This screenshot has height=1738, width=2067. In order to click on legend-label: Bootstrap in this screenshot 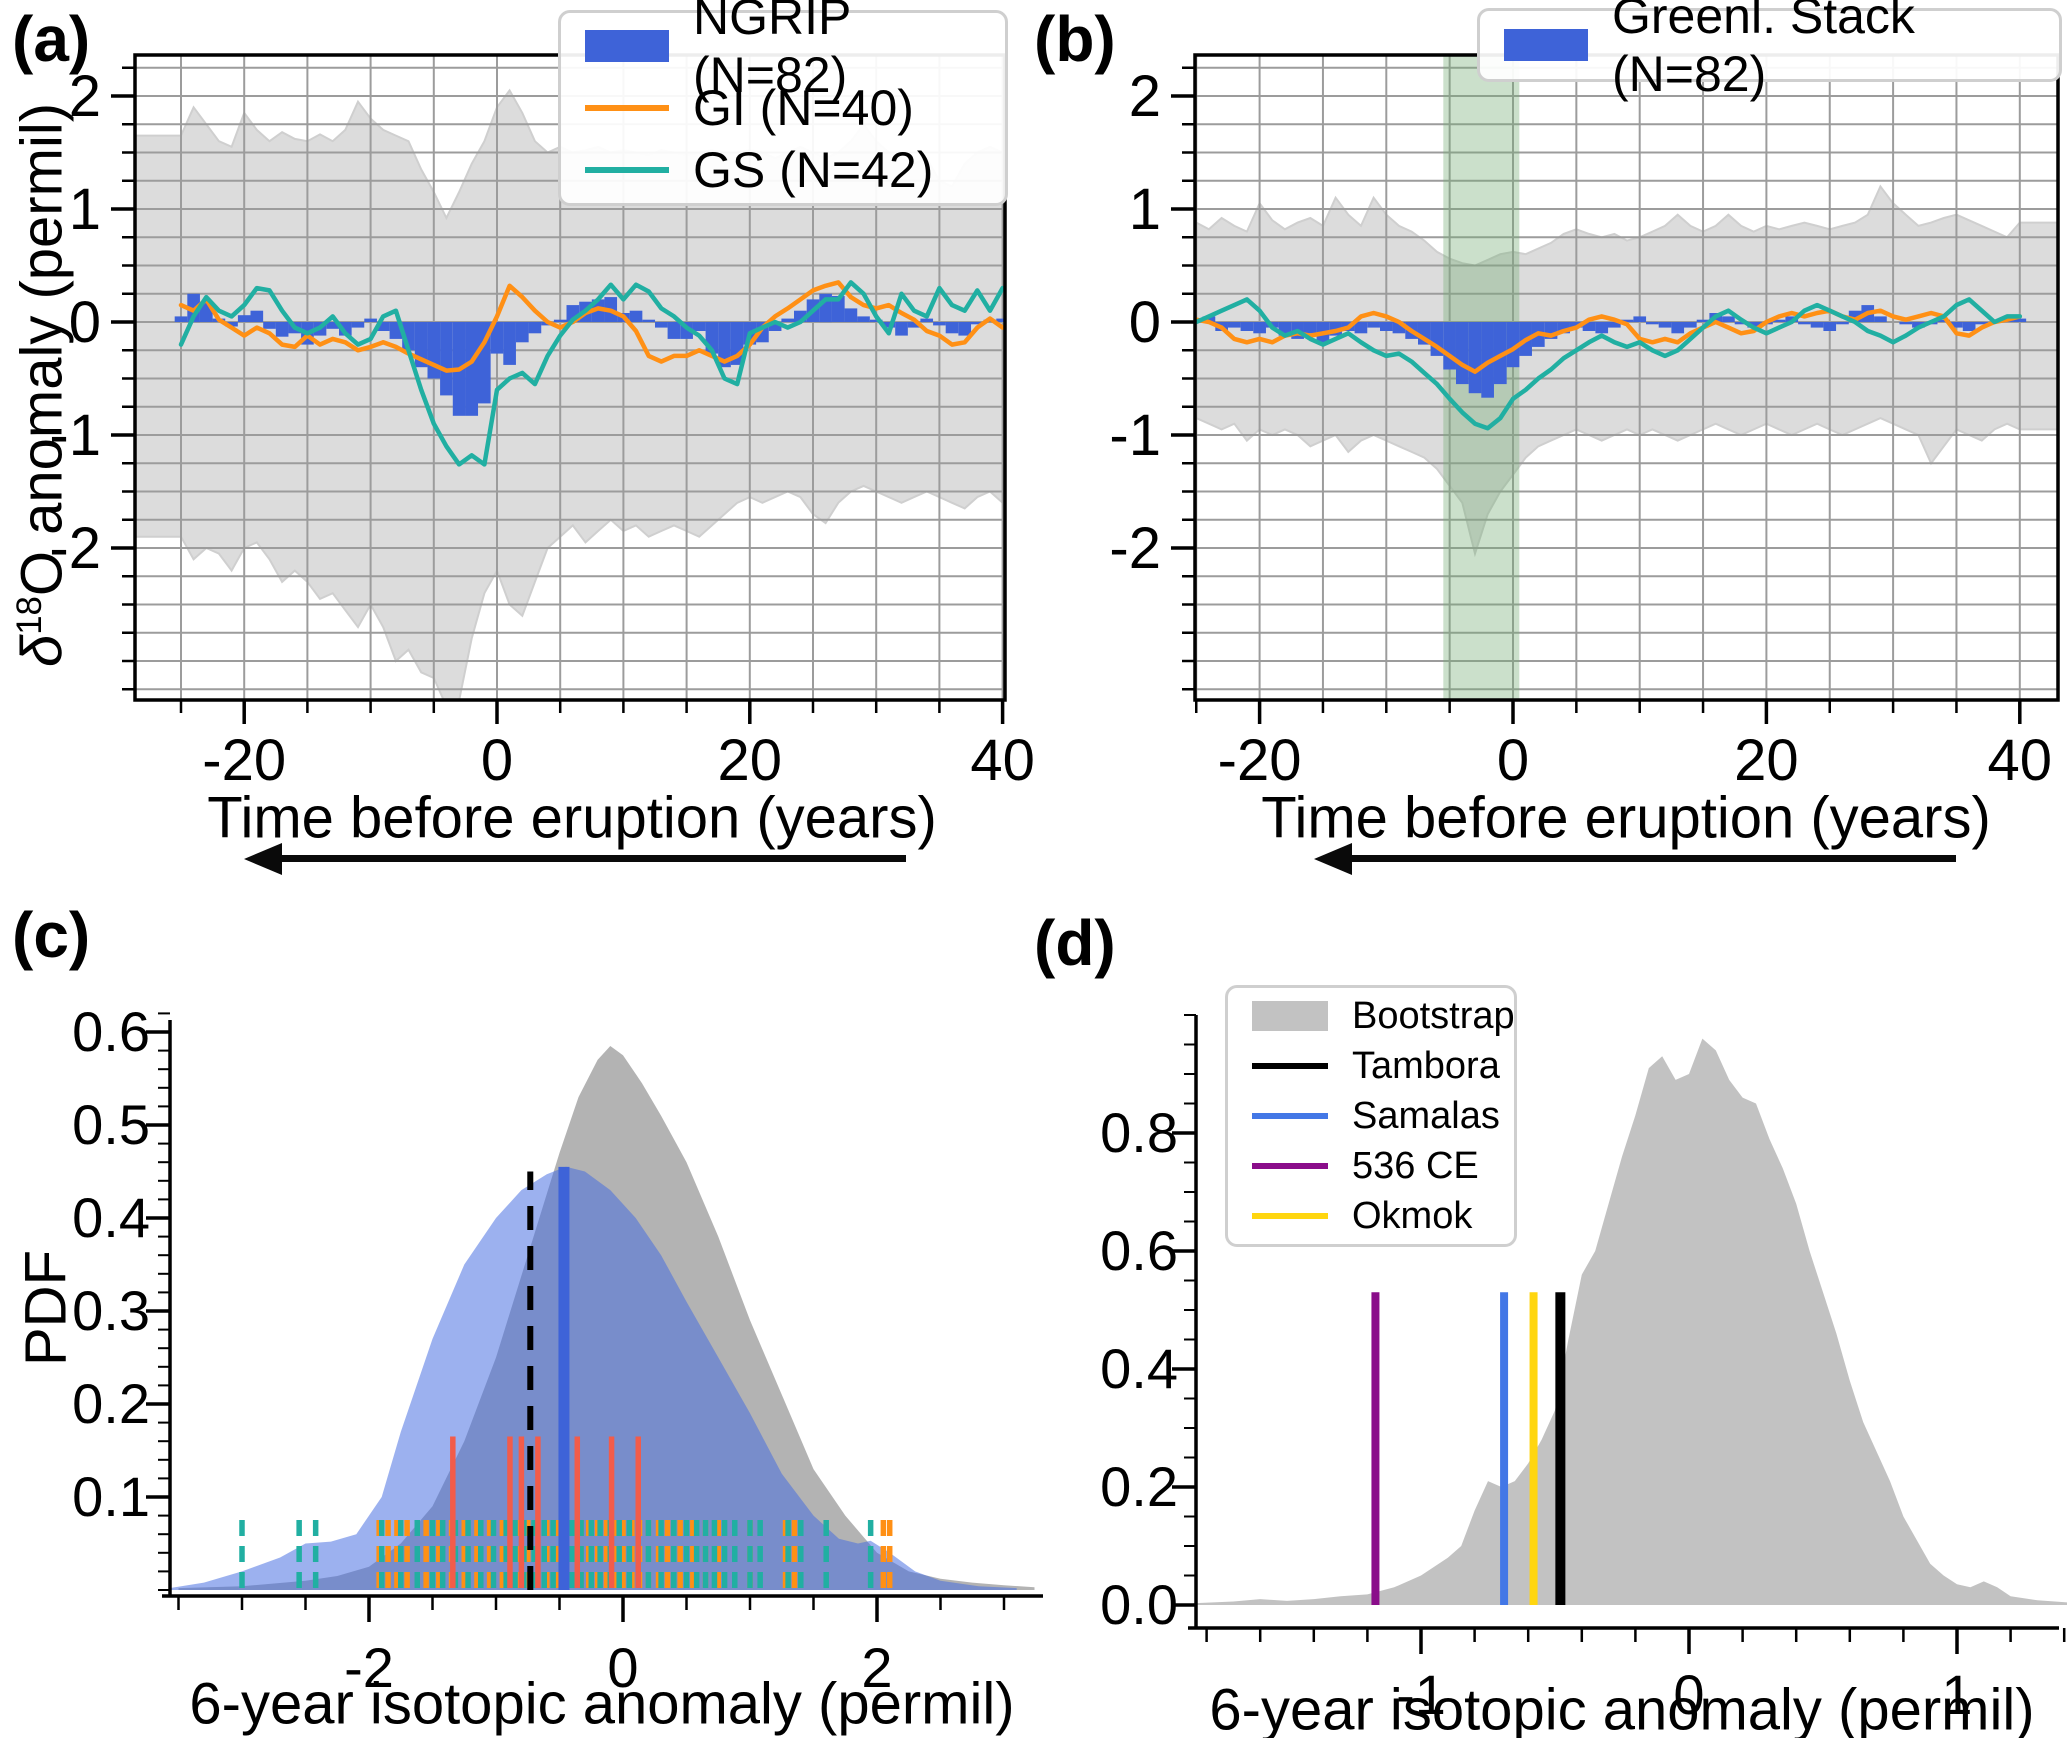, I will do `click(1433, 1015)`.